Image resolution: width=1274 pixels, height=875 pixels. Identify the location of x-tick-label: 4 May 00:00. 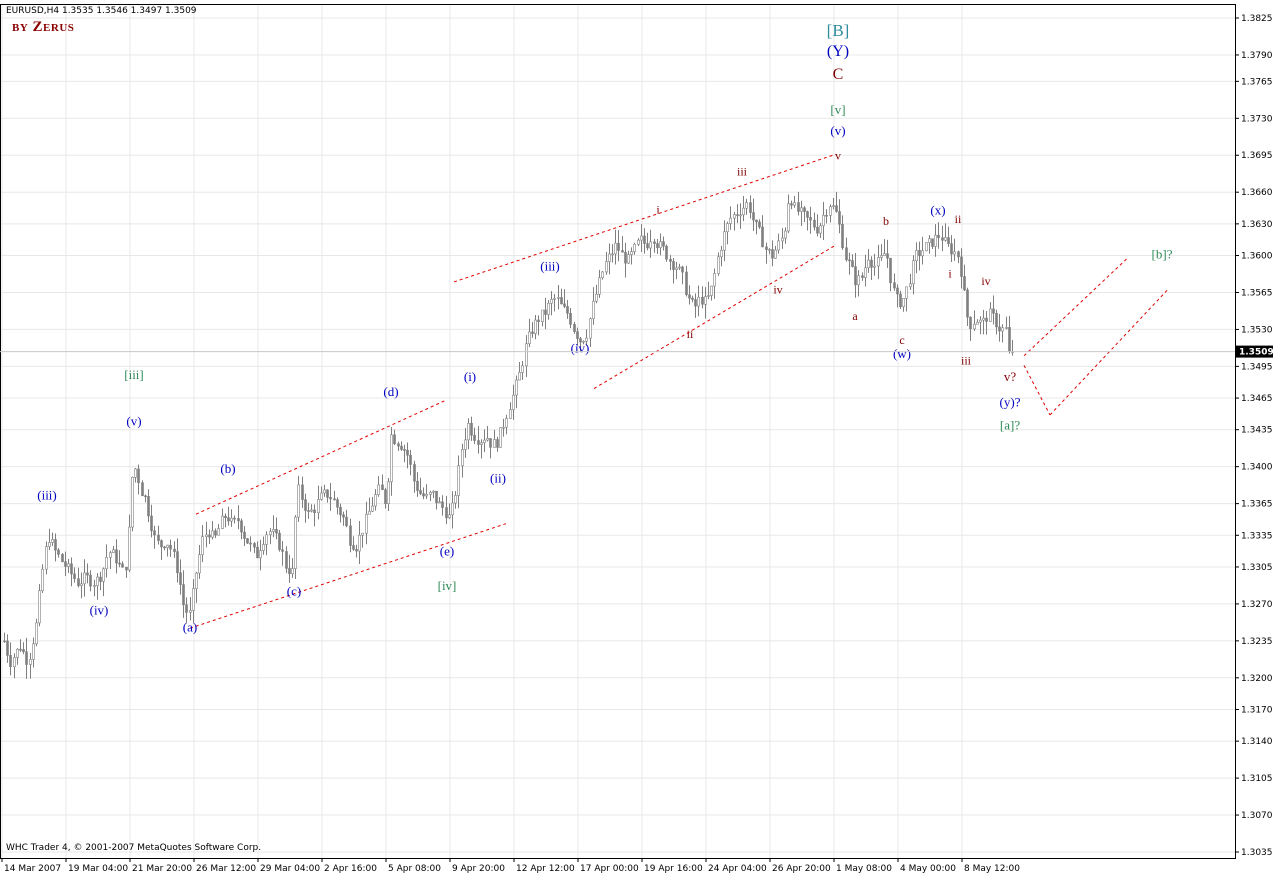
(928, 869).